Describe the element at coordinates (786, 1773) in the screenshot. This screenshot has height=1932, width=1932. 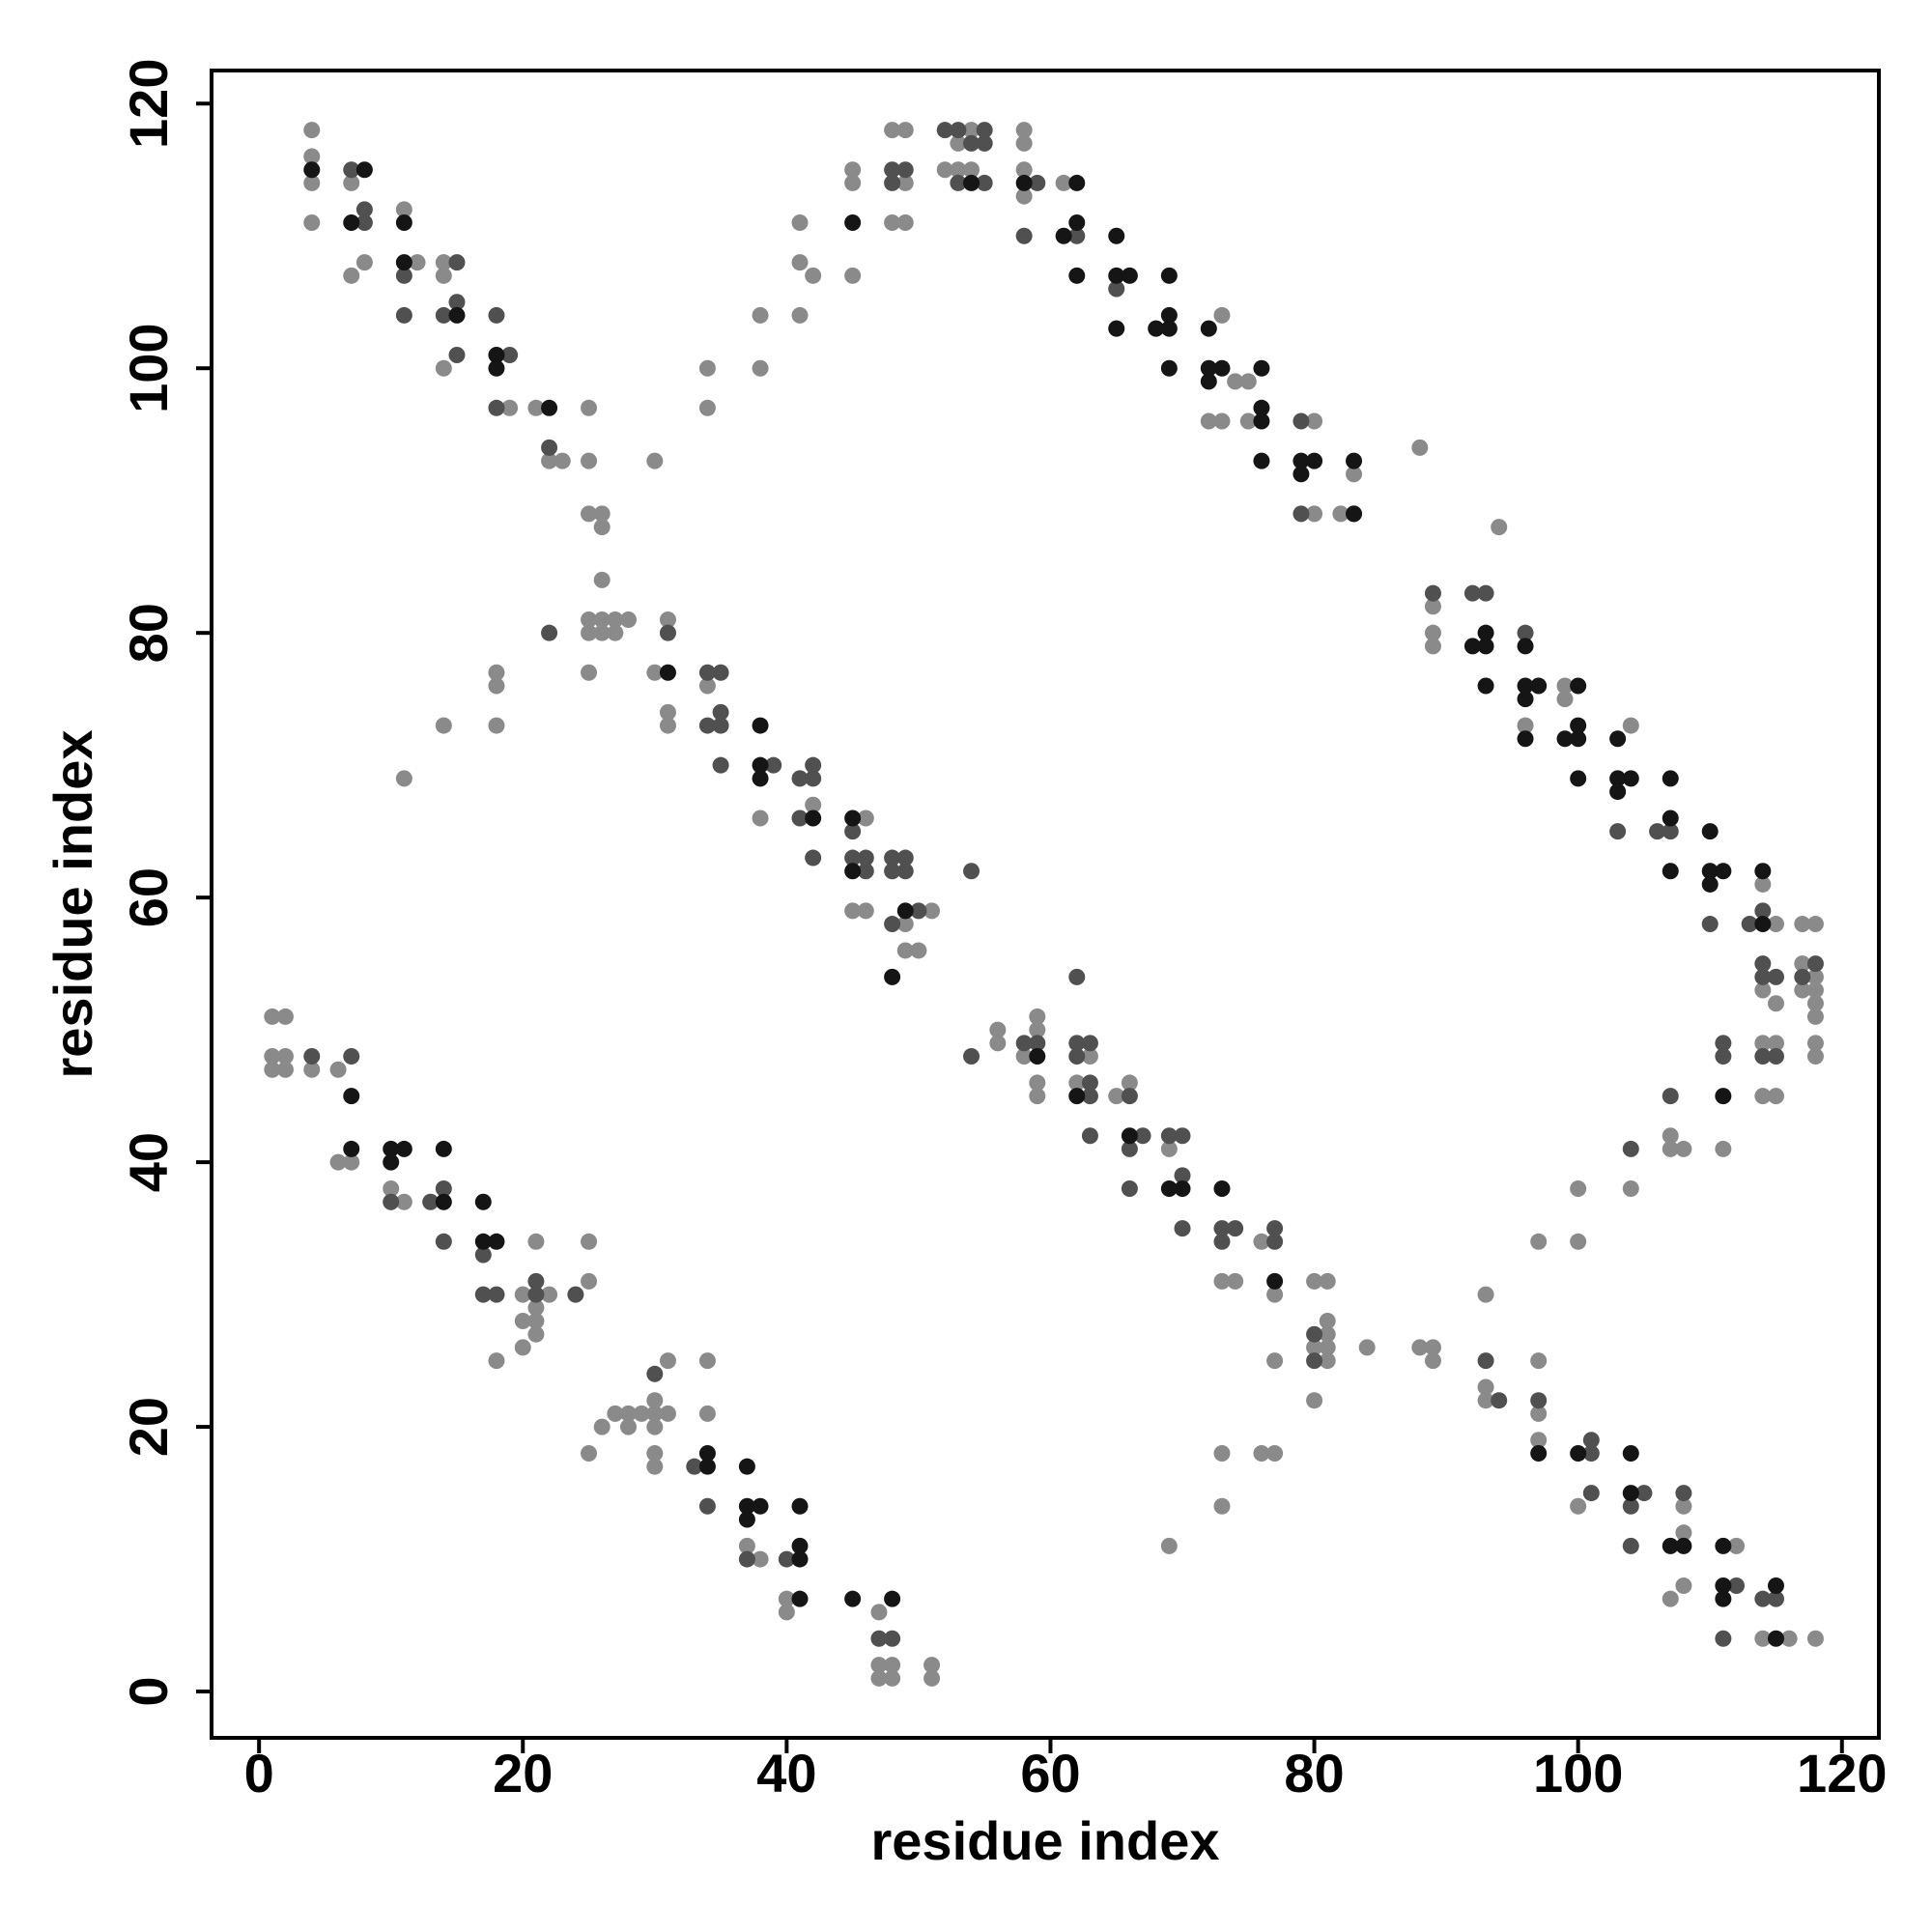
I see `x-tick-label: 40` at that location.